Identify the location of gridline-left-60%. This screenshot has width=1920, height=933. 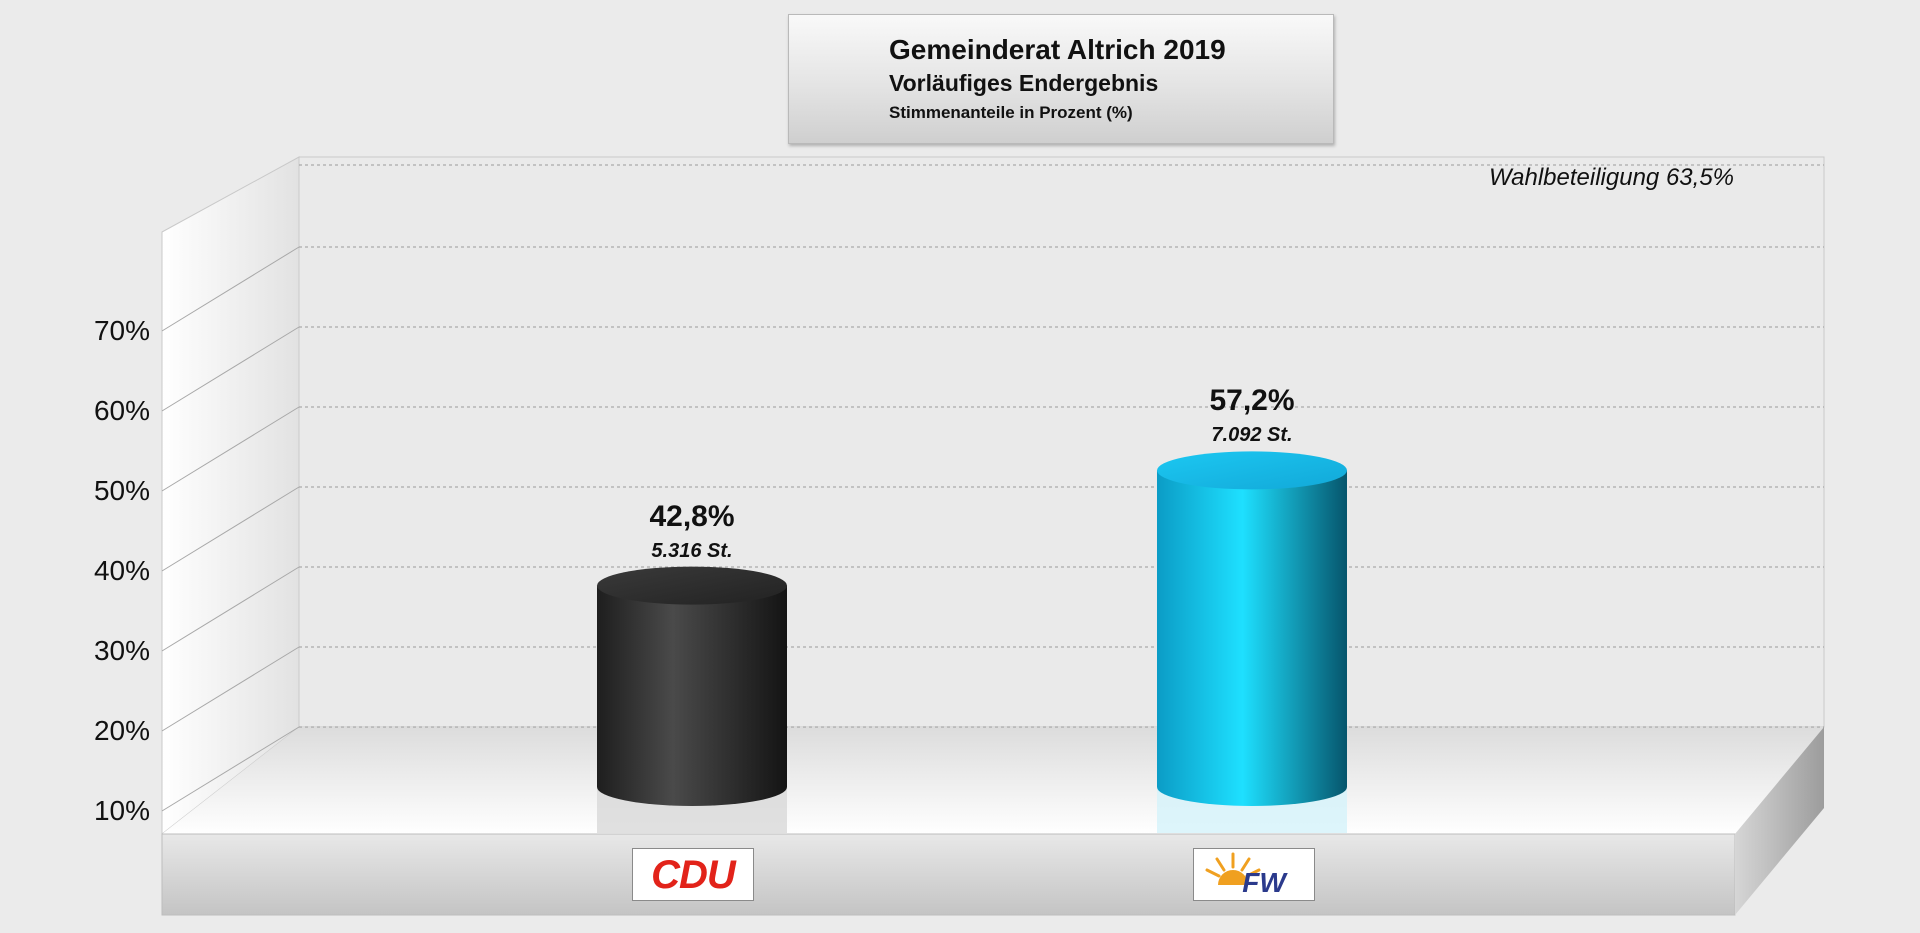
(230, 369).